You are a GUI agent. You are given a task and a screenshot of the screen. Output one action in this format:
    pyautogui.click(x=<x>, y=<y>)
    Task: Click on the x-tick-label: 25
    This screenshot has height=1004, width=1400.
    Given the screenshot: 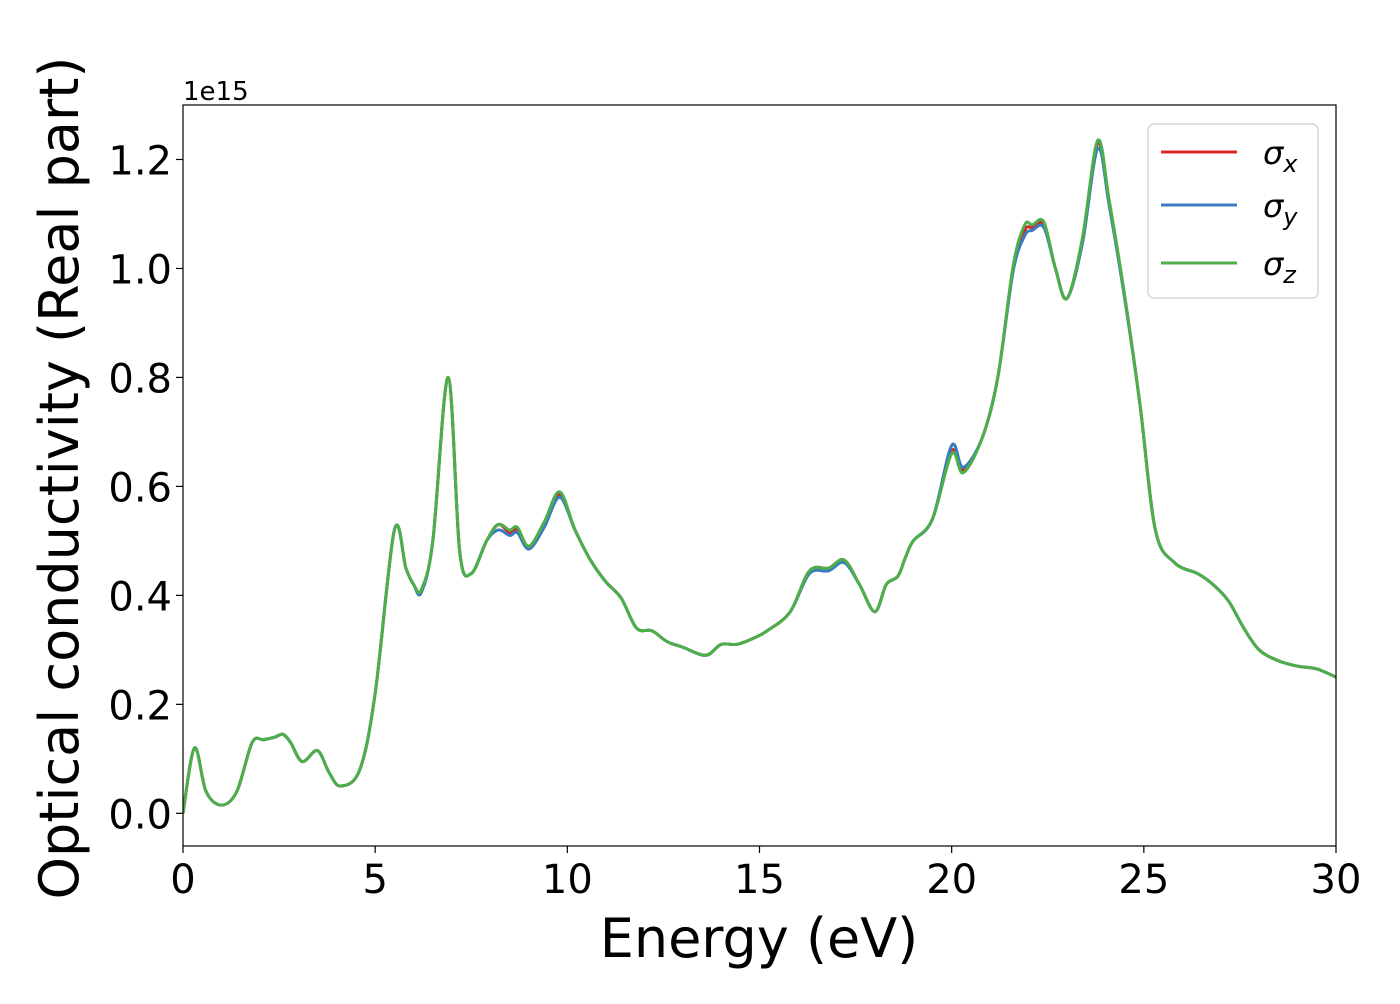 What is the action you would take?
    pyautogui.click(x=1143, y=880)
    